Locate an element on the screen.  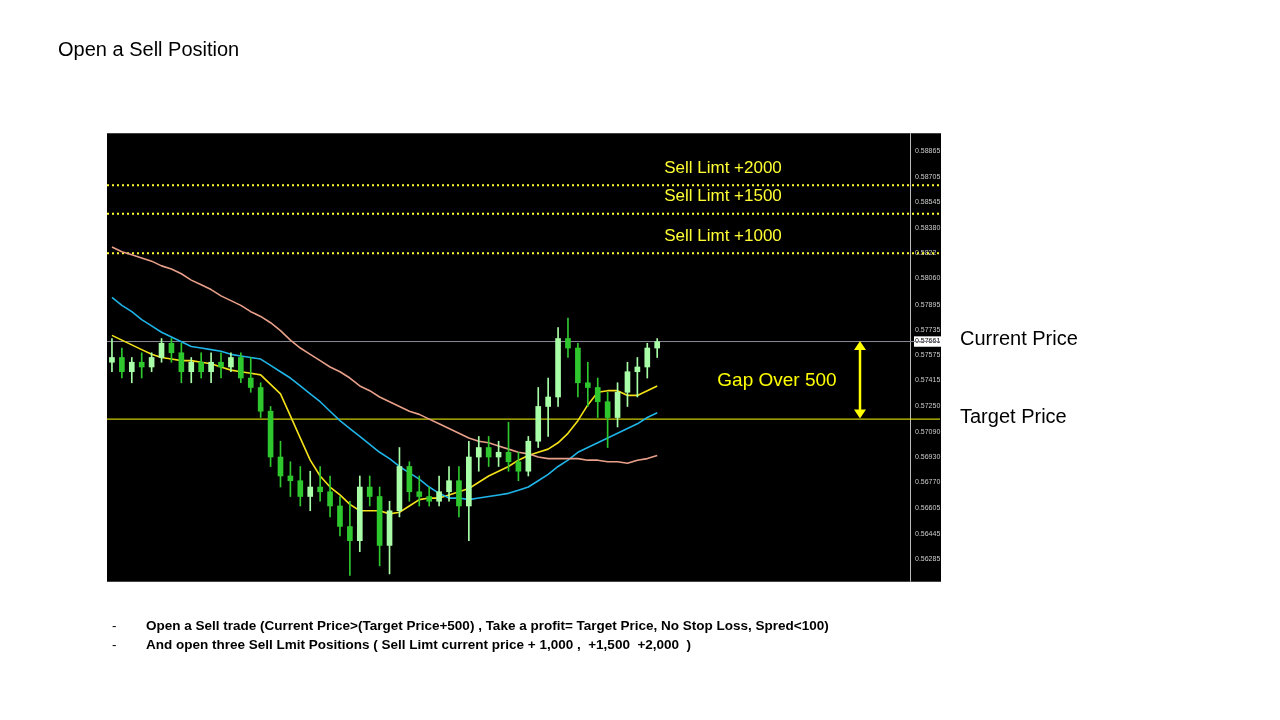
ref-line-label: Current Price is located at coordinates (1019, 337).